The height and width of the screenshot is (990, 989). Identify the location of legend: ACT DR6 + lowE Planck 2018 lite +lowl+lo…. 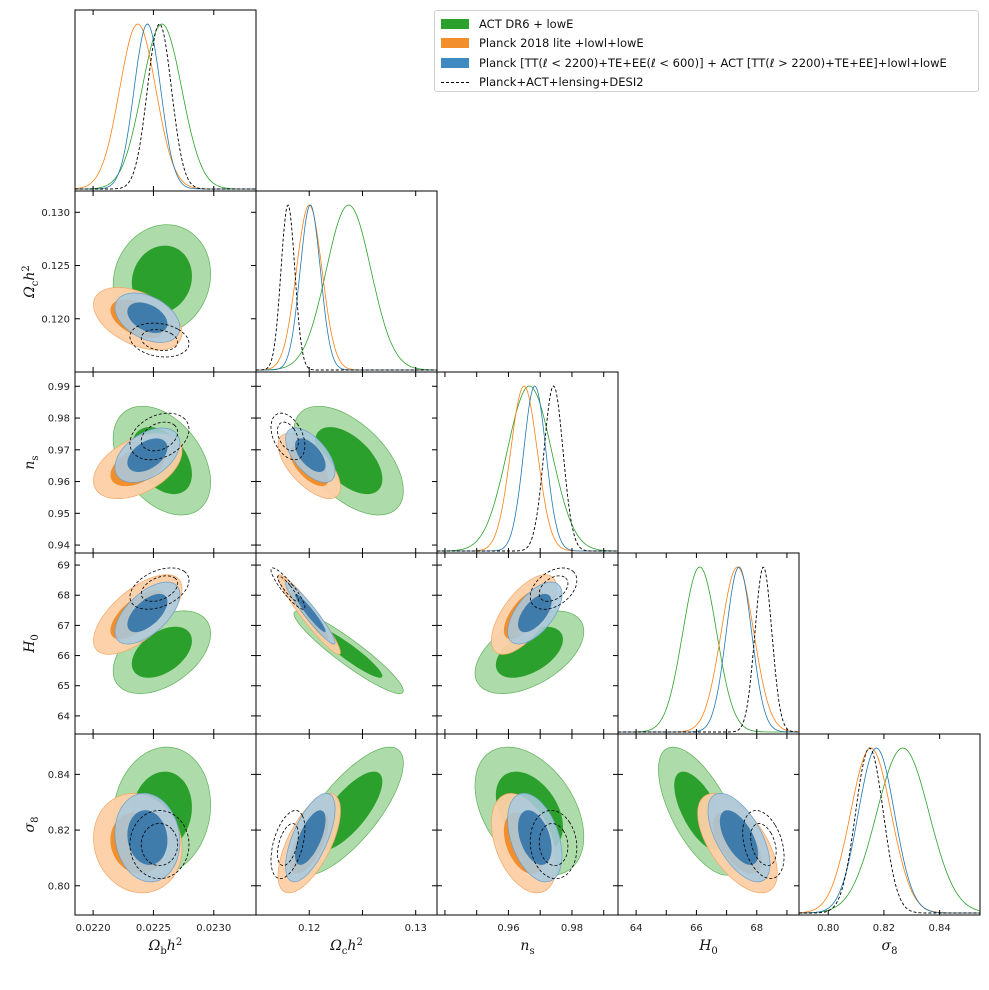
(706, 51).